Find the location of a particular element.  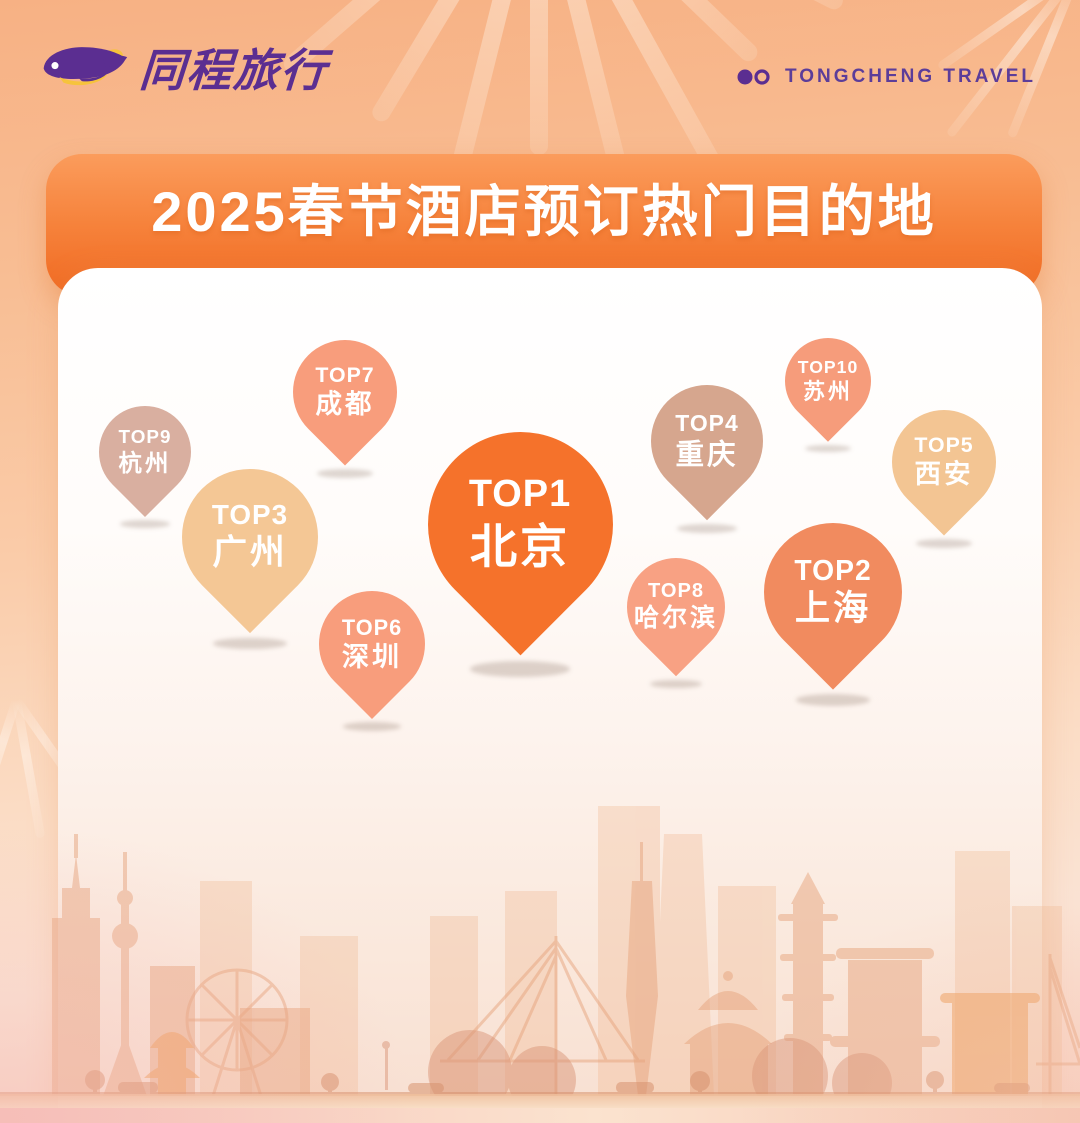

pin-city-label: 西安 is located at coordinates (944, 474).